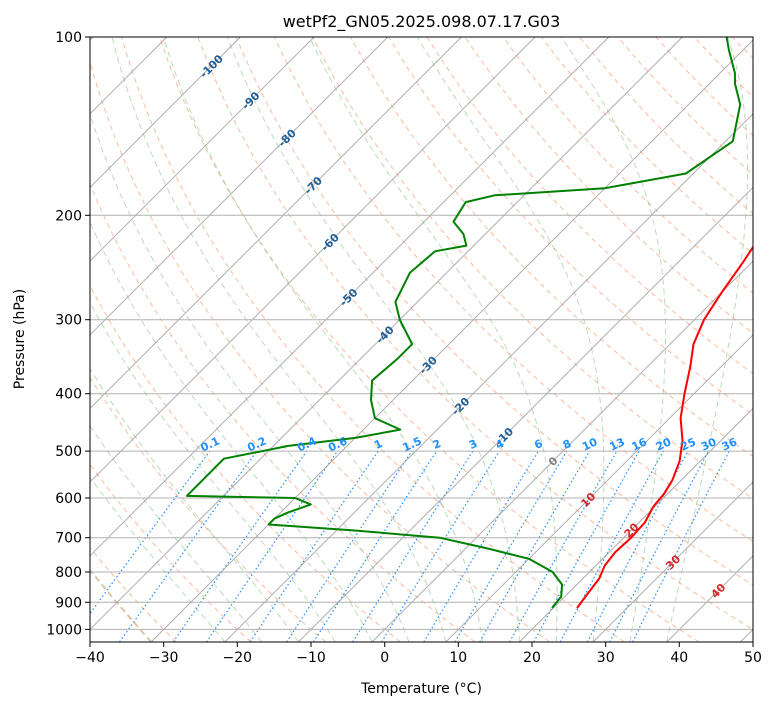 This screenshot has width=775, height=708. Describe the element at coordinates (606, 658) in the screenshot. I see `x-tick-label: 30` at that location.